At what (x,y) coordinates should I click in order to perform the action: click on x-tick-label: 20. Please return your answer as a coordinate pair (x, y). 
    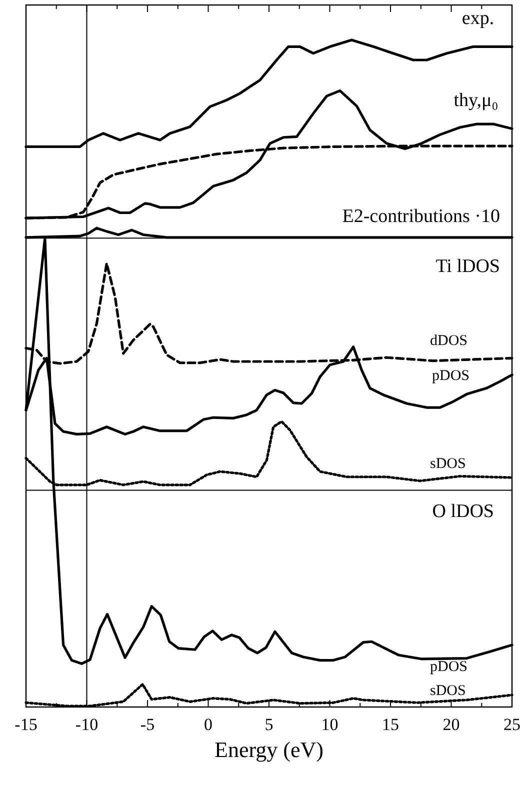
    Looking at the image, I should click on (451, 724).